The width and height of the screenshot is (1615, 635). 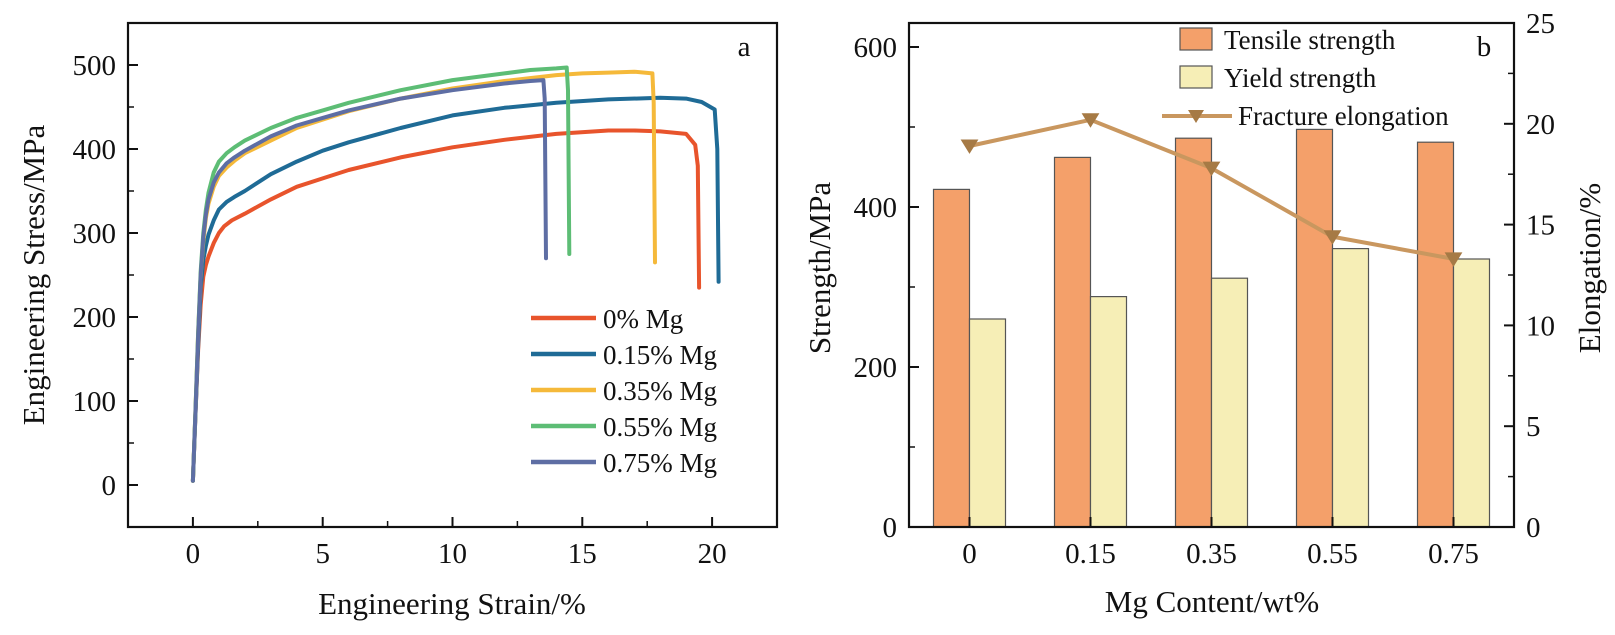 What do you see at coordinates (660, 391) in the screenshot?
I see `panel-a-legend-label: 0.35% Mg` at bounding box center [660, 391].